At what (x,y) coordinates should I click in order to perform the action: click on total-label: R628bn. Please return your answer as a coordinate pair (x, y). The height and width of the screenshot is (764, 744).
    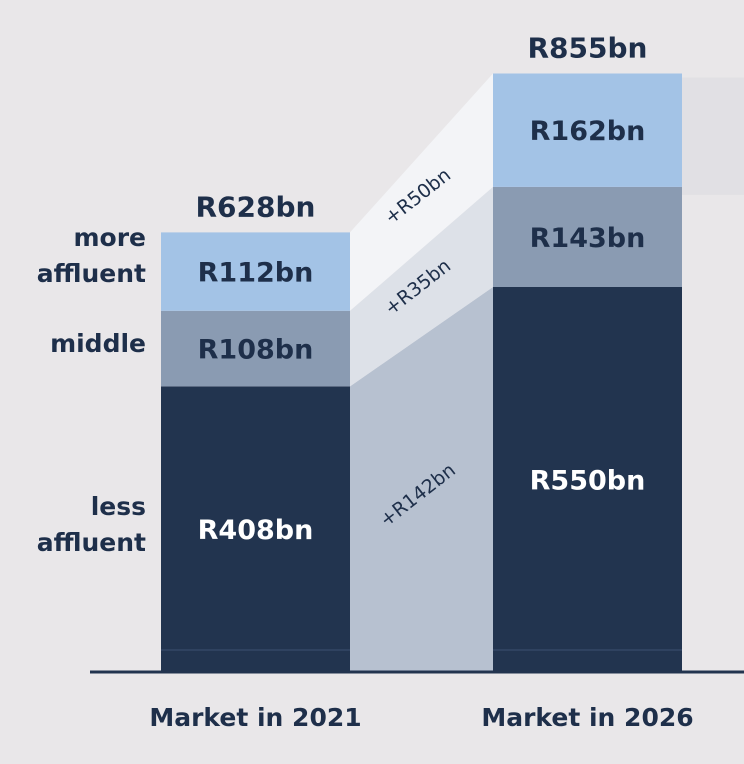
    Looking at the image, I should click on (256, 206).